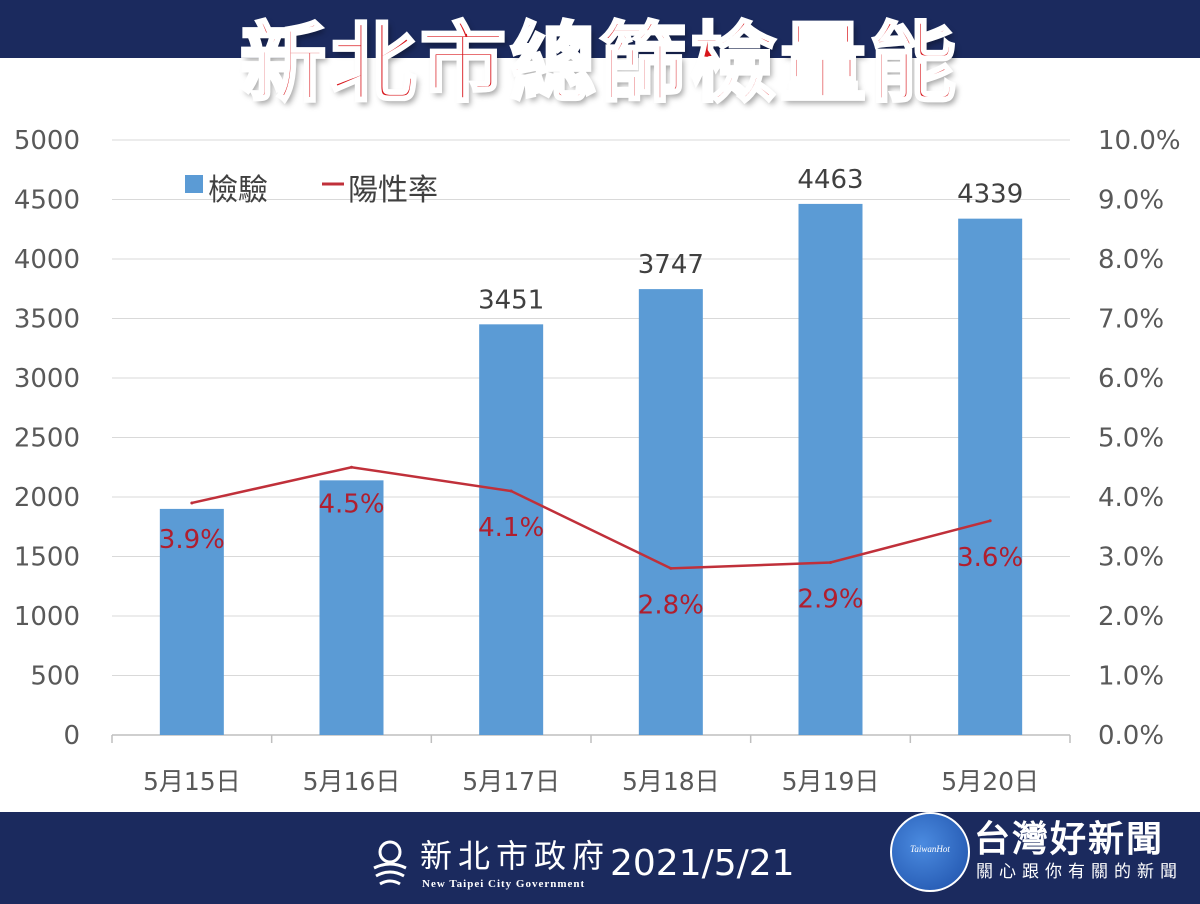 The width and height of the screenshot is (1200, 904). What do you see at coordinates (351, 504) in the screenshot?
I see `line-value-label: 4.5%` at bounding box center [351, 504].